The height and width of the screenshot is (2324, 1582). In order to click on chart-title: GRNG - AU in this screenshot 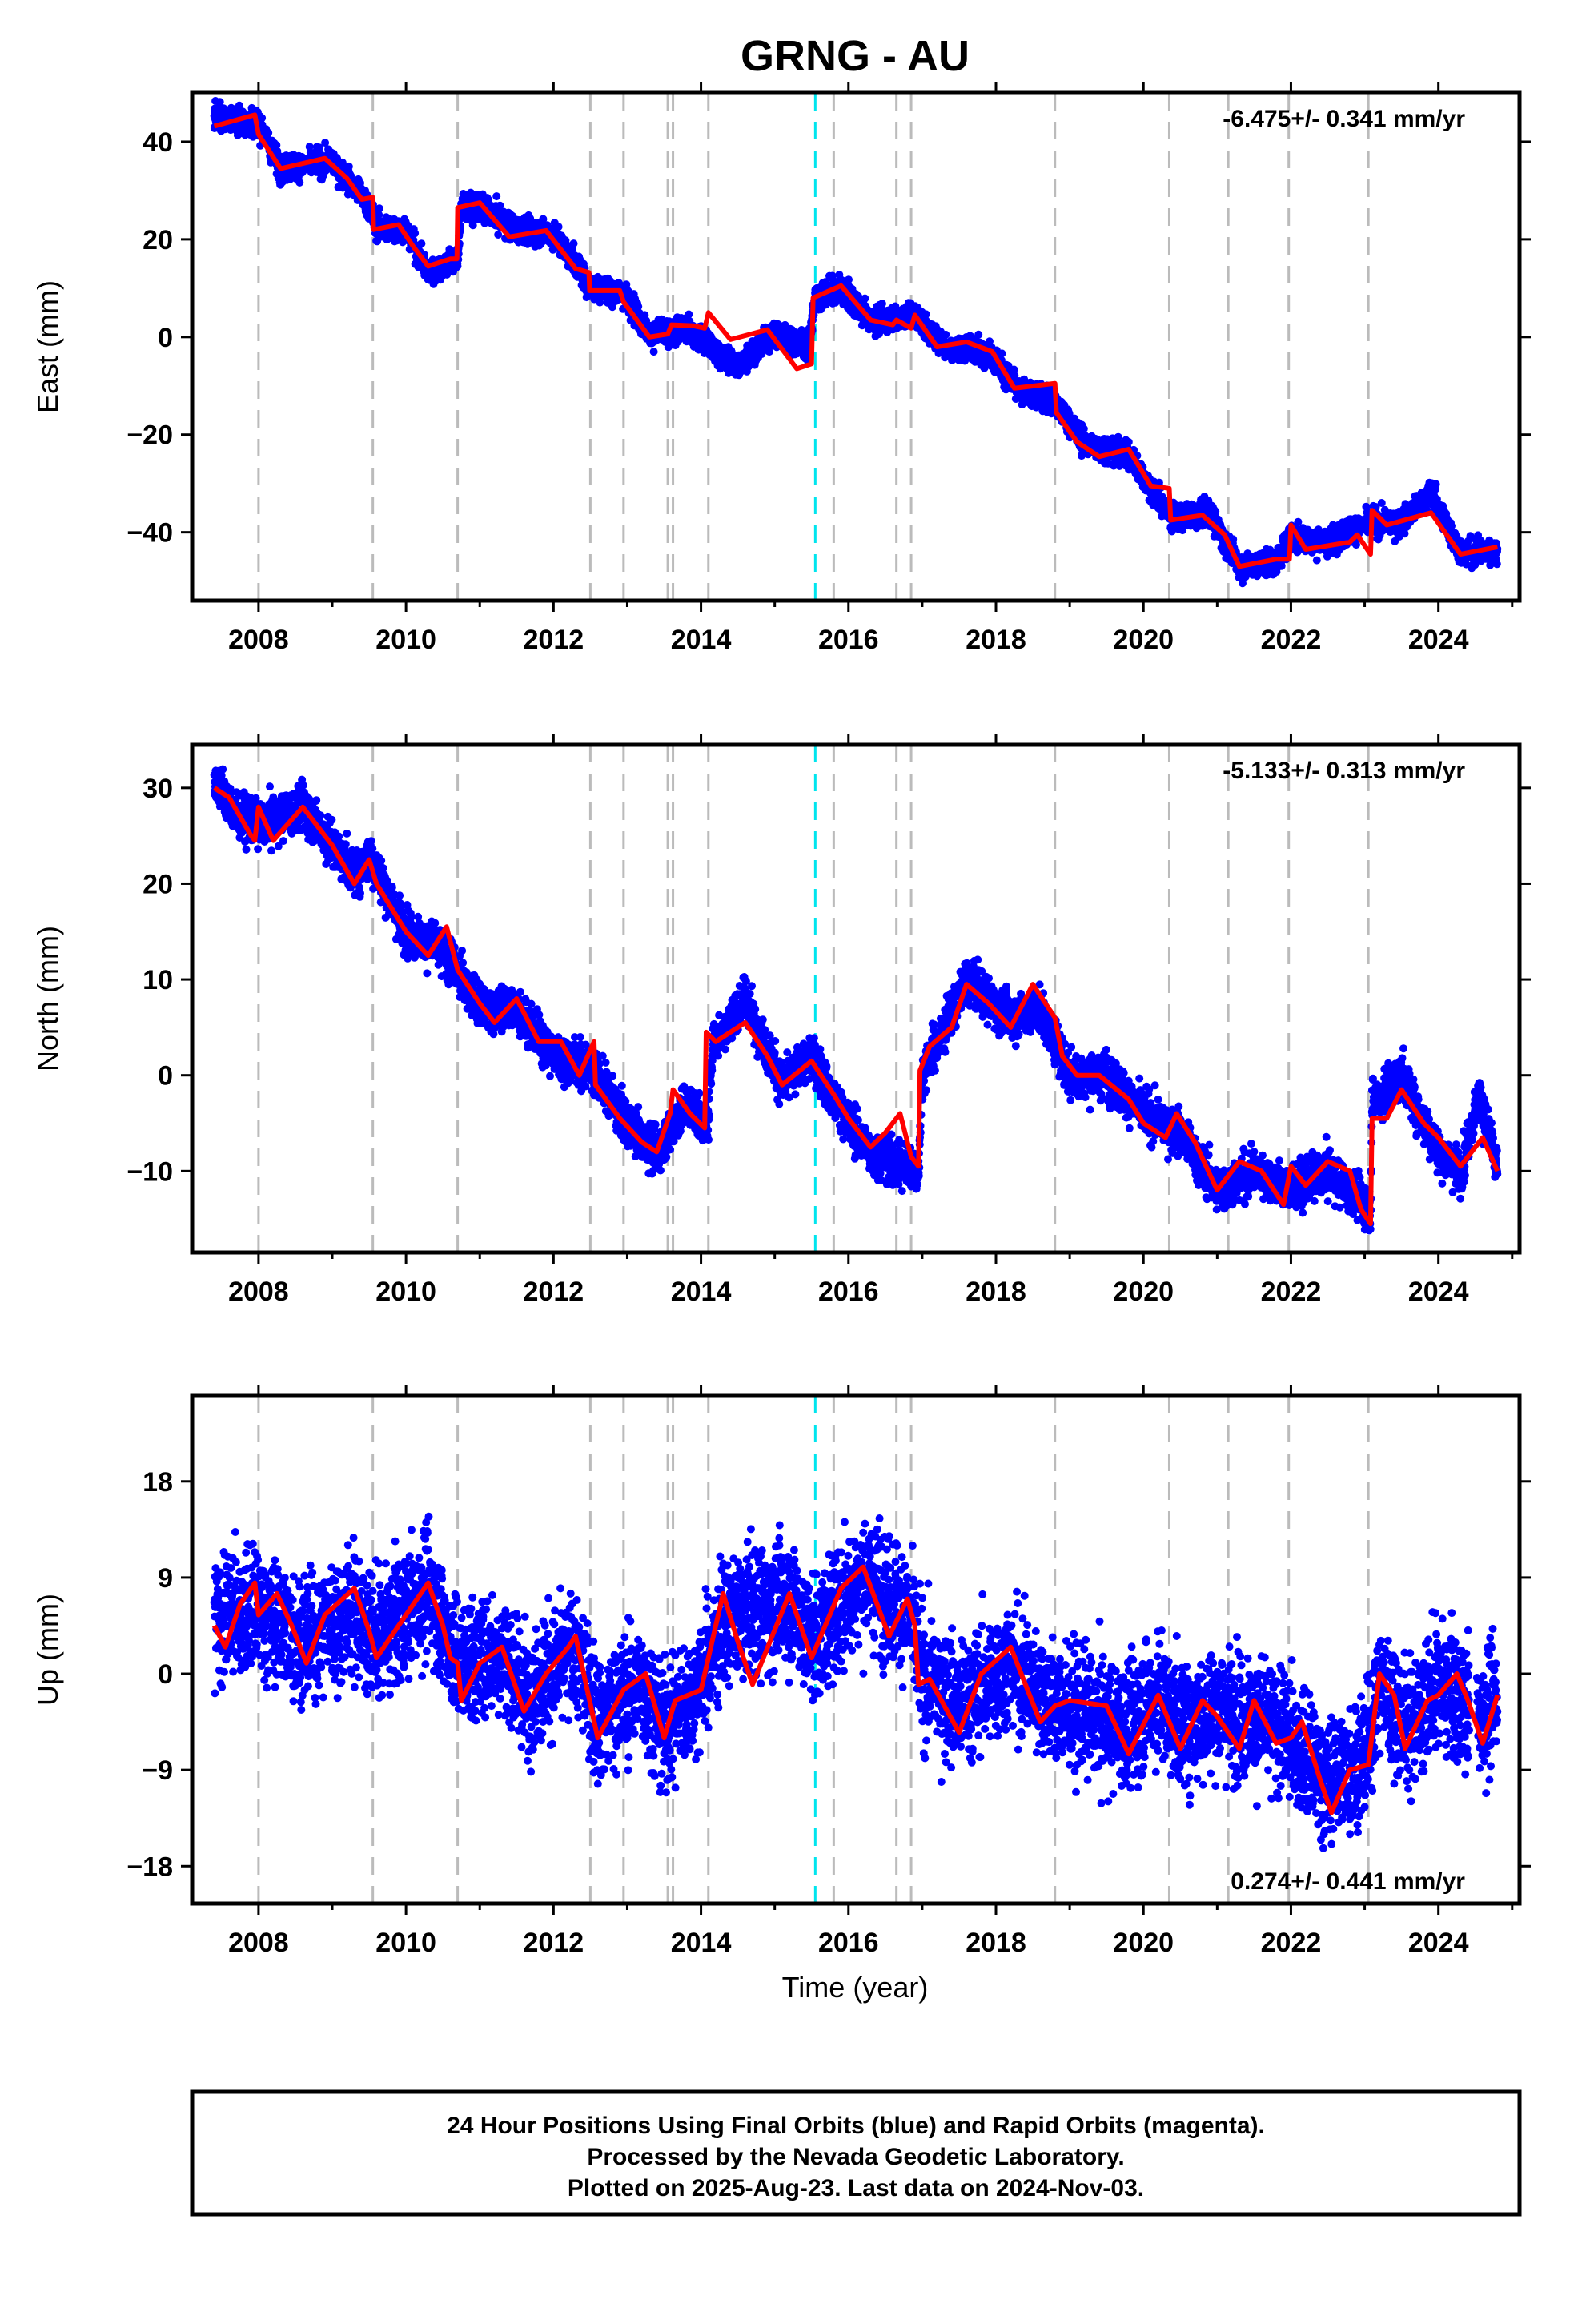, I will do `click(855, 56)`.